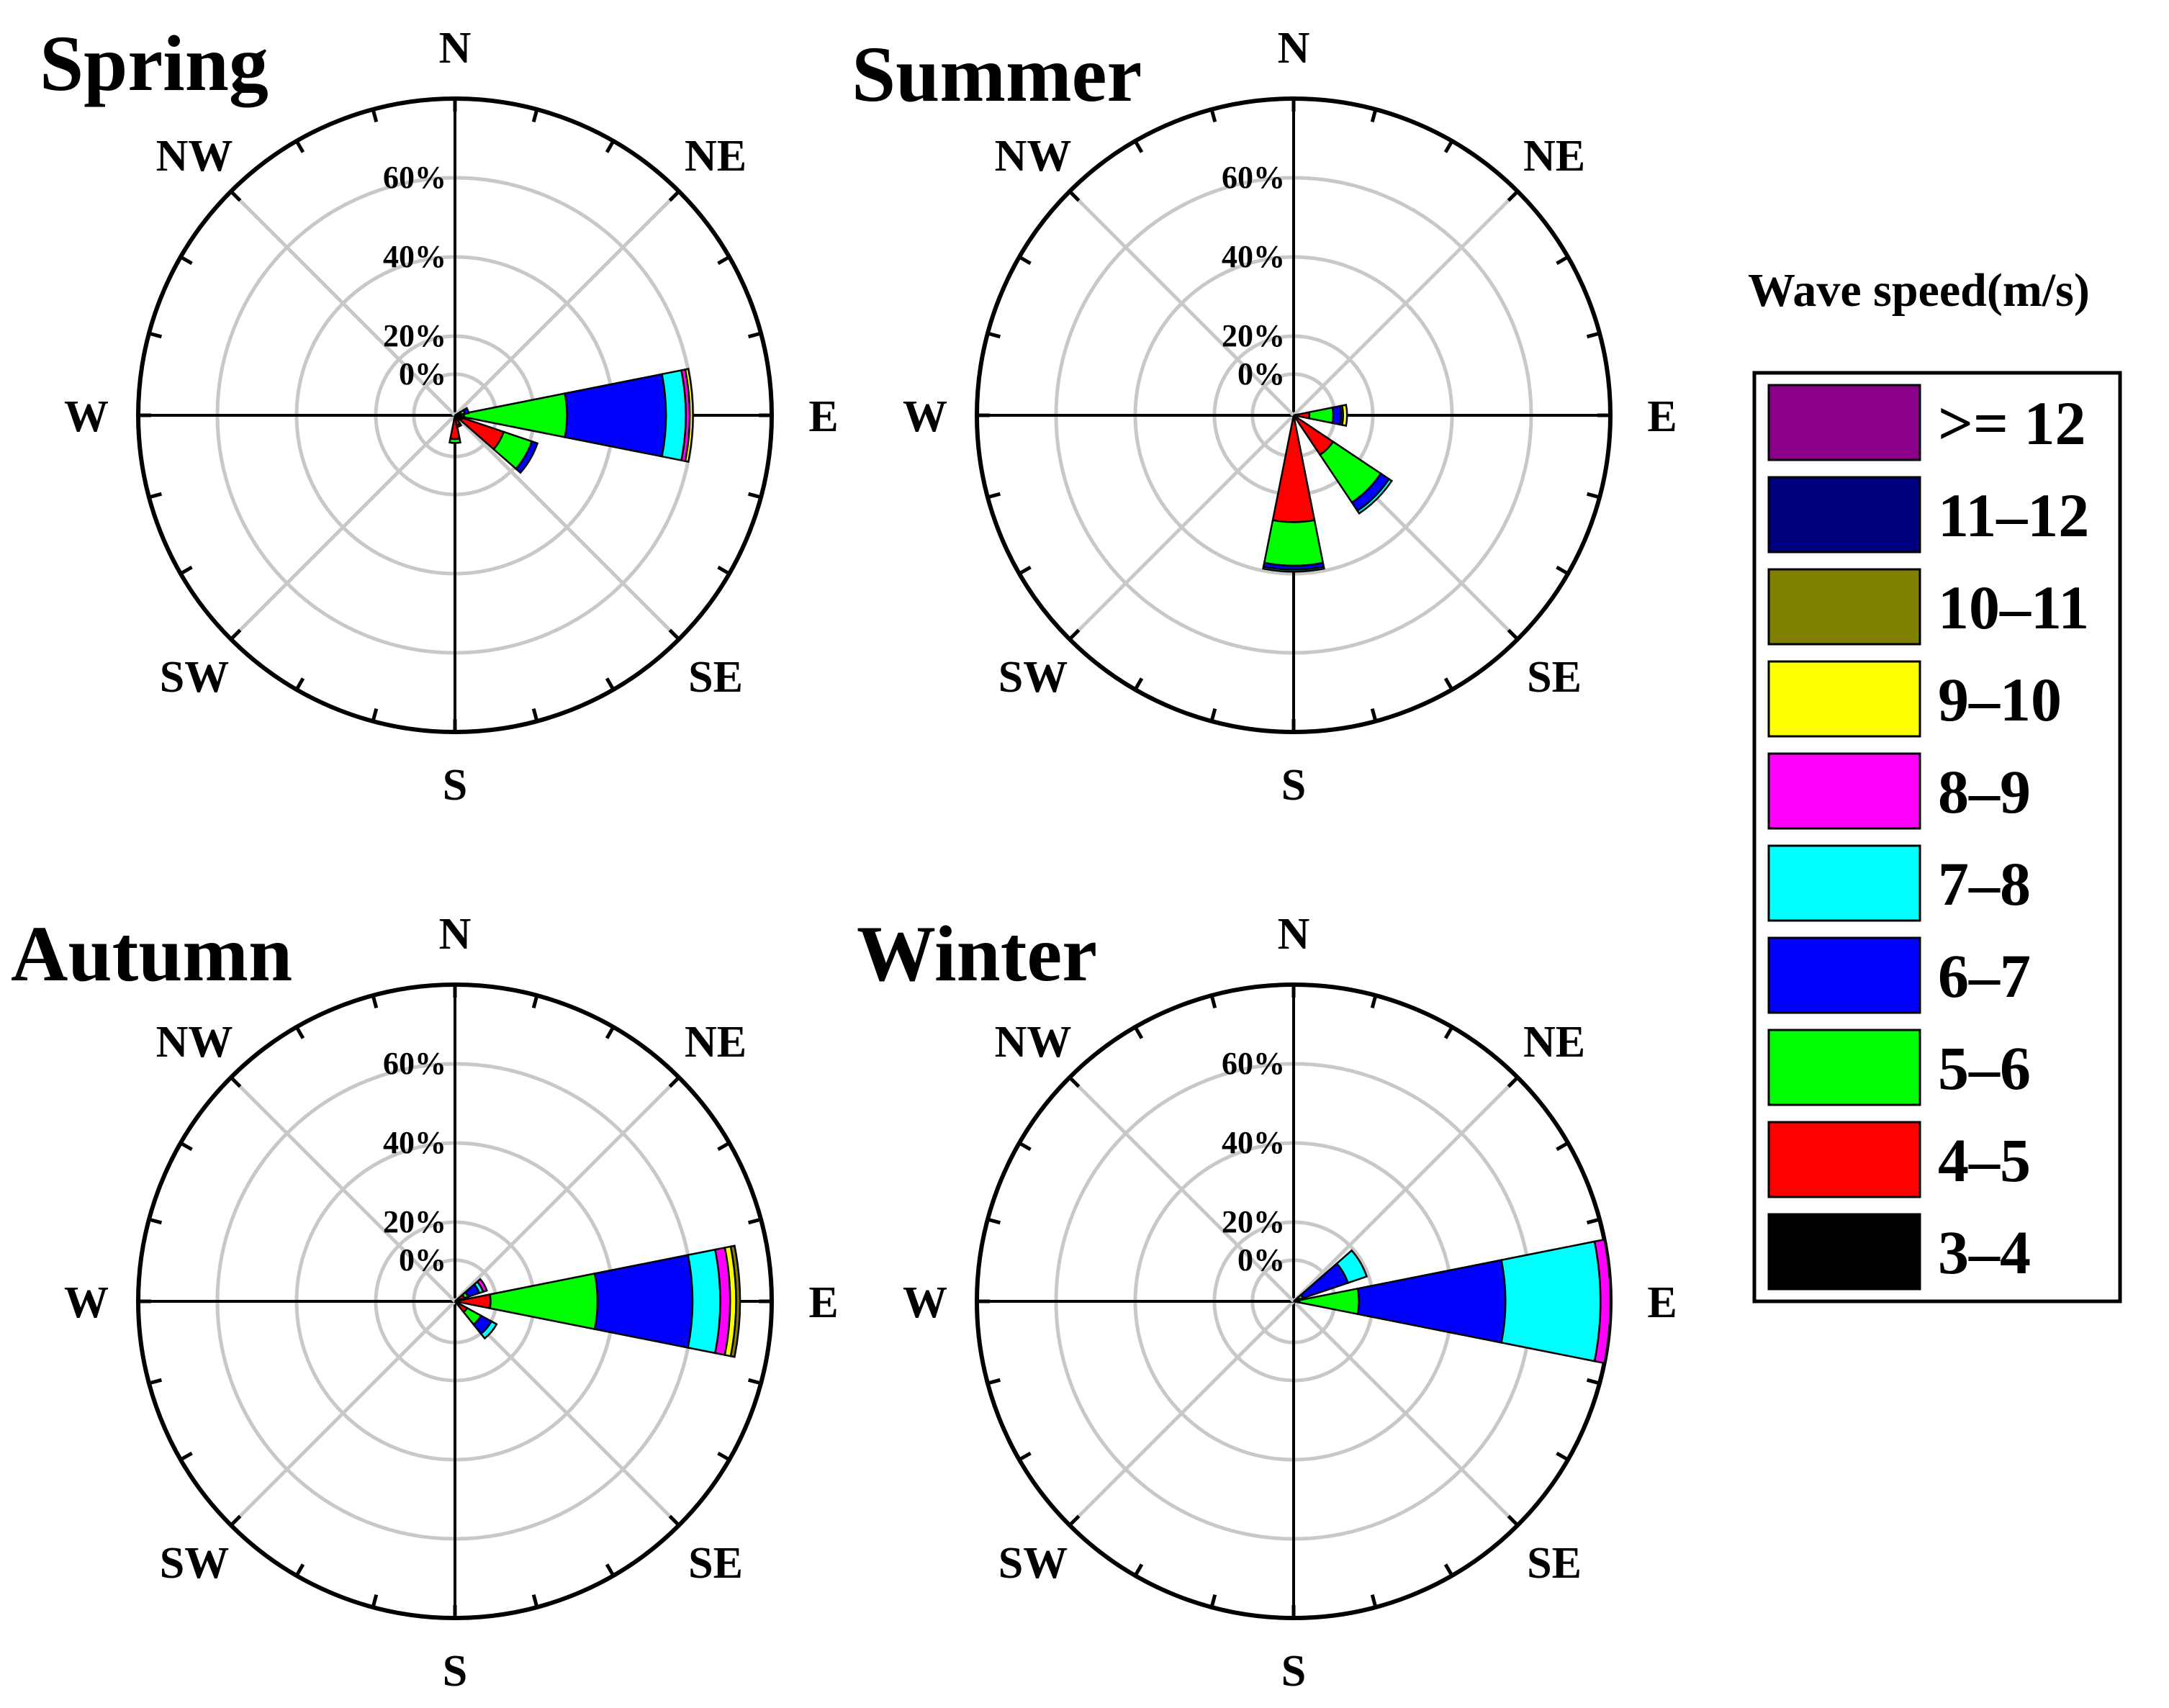 The width and height of the screenshot is (2169, 1708). I want to click on legend-label: >= 12, so click(2012, 423).